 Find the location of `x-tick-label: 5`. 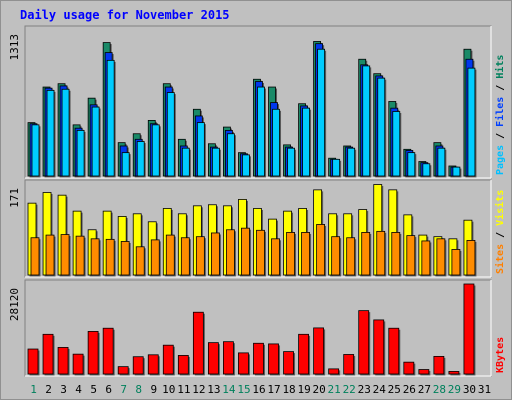

x-tick-label: 5 is located at coordinates (93, 389).